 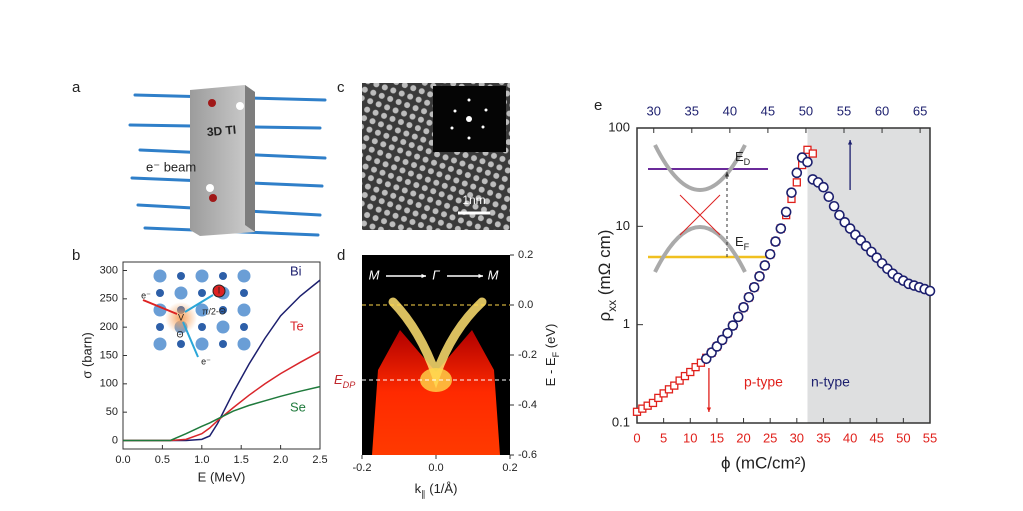 I want to click on series-label: Te, so click(x=297, y=325).